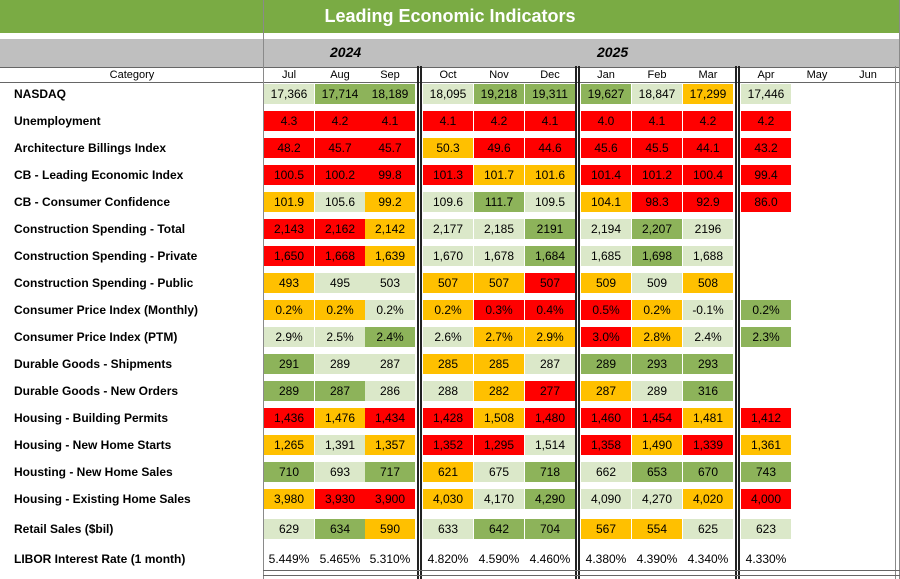  What do you see at coordinates (708, 75) in the screenshot?
I see `month-header-mar: Mar` at bounding box center [708, 75].